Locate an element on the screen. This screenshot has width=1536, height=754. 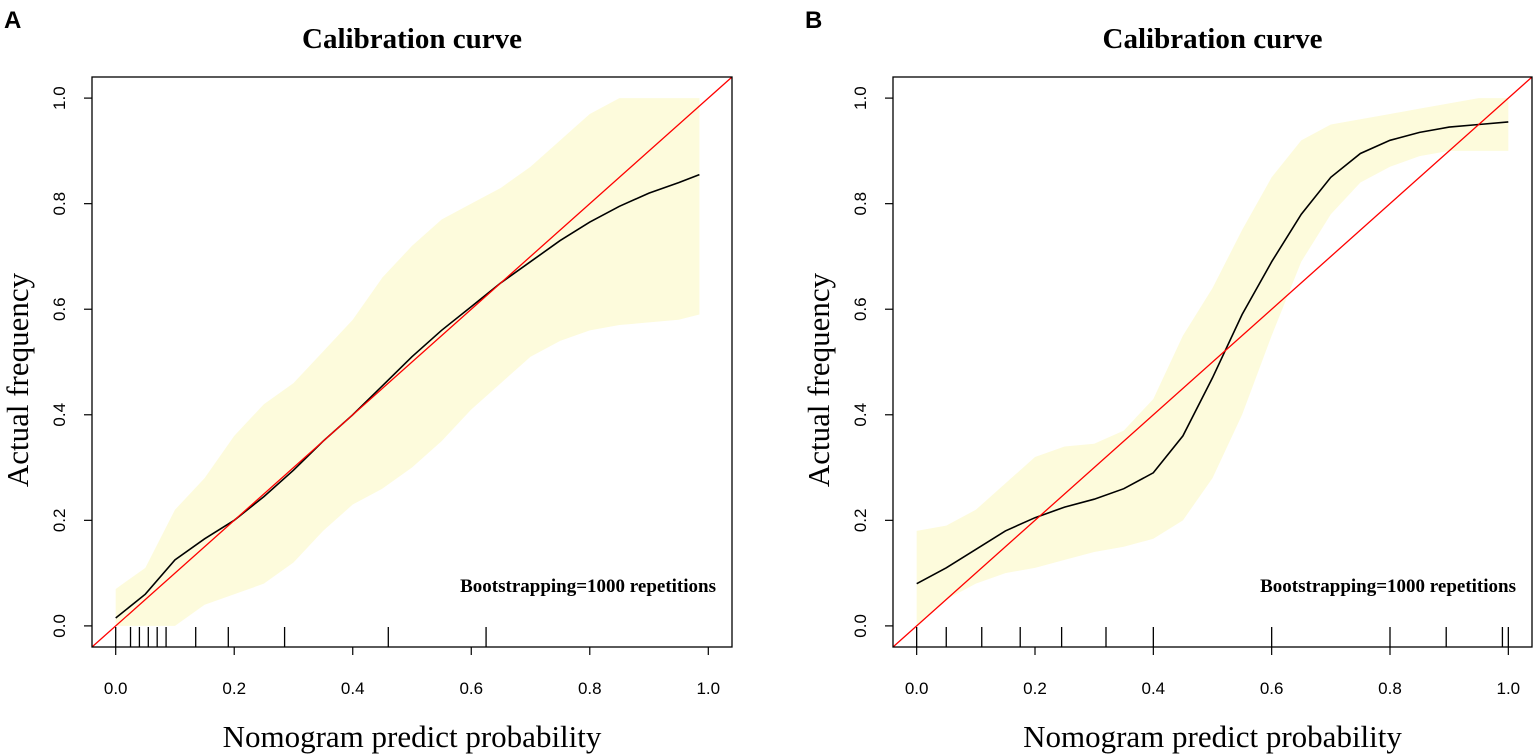
panel-label: A is located at coordinates (12, 20).